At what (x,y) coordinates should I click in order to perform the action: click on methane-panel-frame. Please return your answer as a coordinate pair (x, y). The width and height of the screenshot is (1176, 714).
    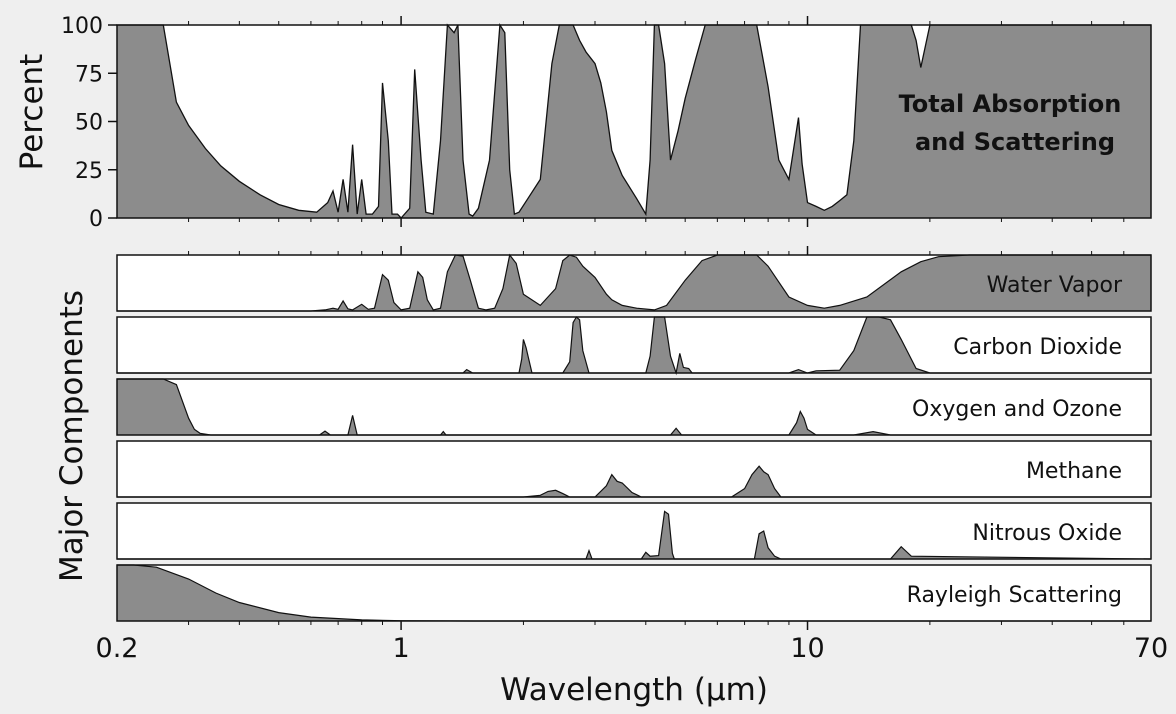
    Looking at the image, I should click on (634, 469).